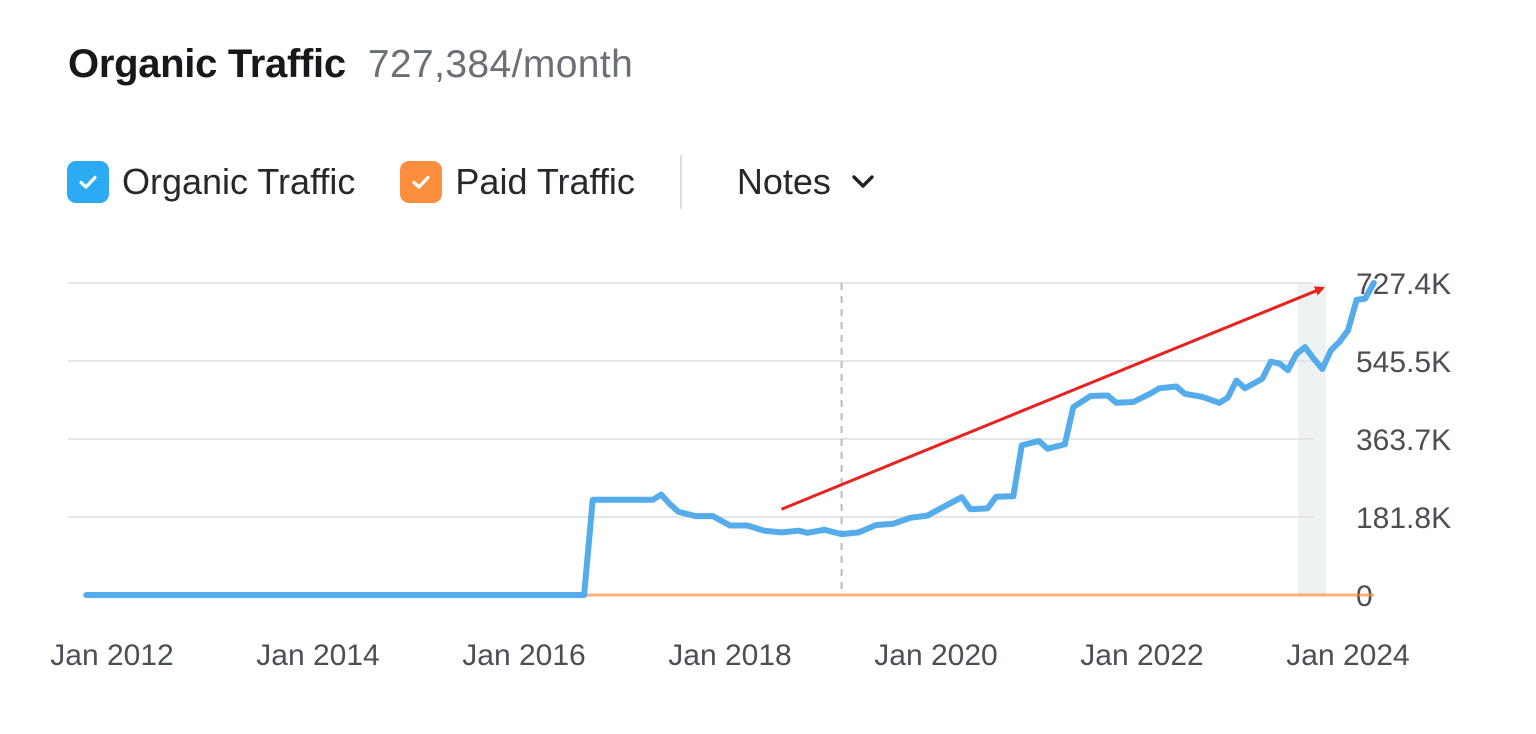  I want to click on x-tick-label: Jan 2018, so click(729, 655).